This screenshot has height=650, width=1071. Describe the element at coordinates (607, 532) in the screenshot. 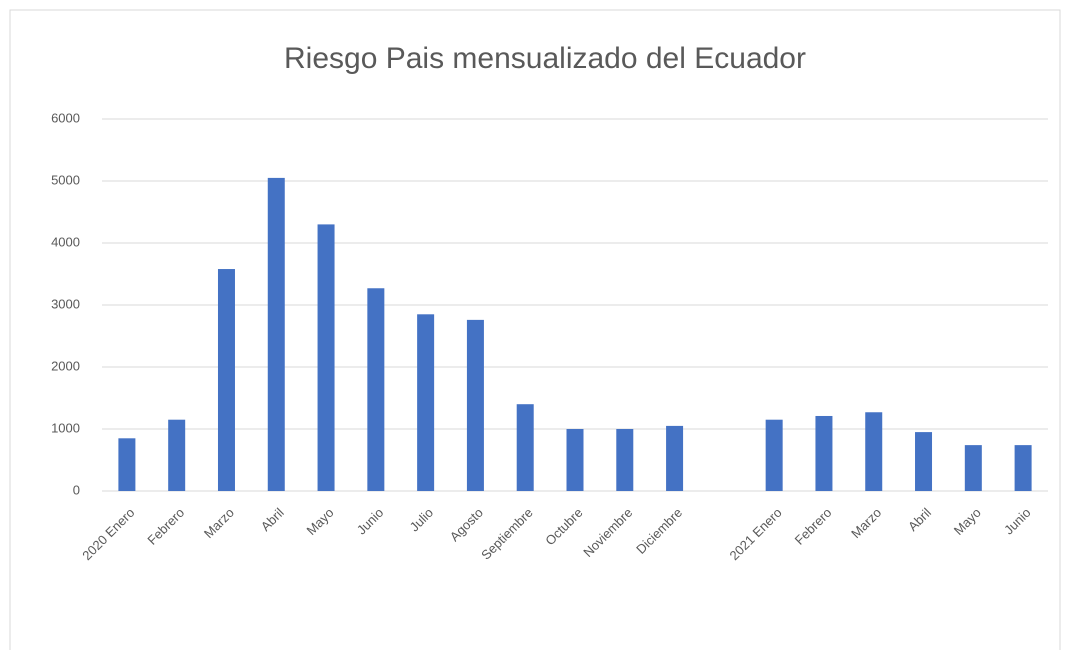

I see `x-tick-label: Noviembre` at that location.